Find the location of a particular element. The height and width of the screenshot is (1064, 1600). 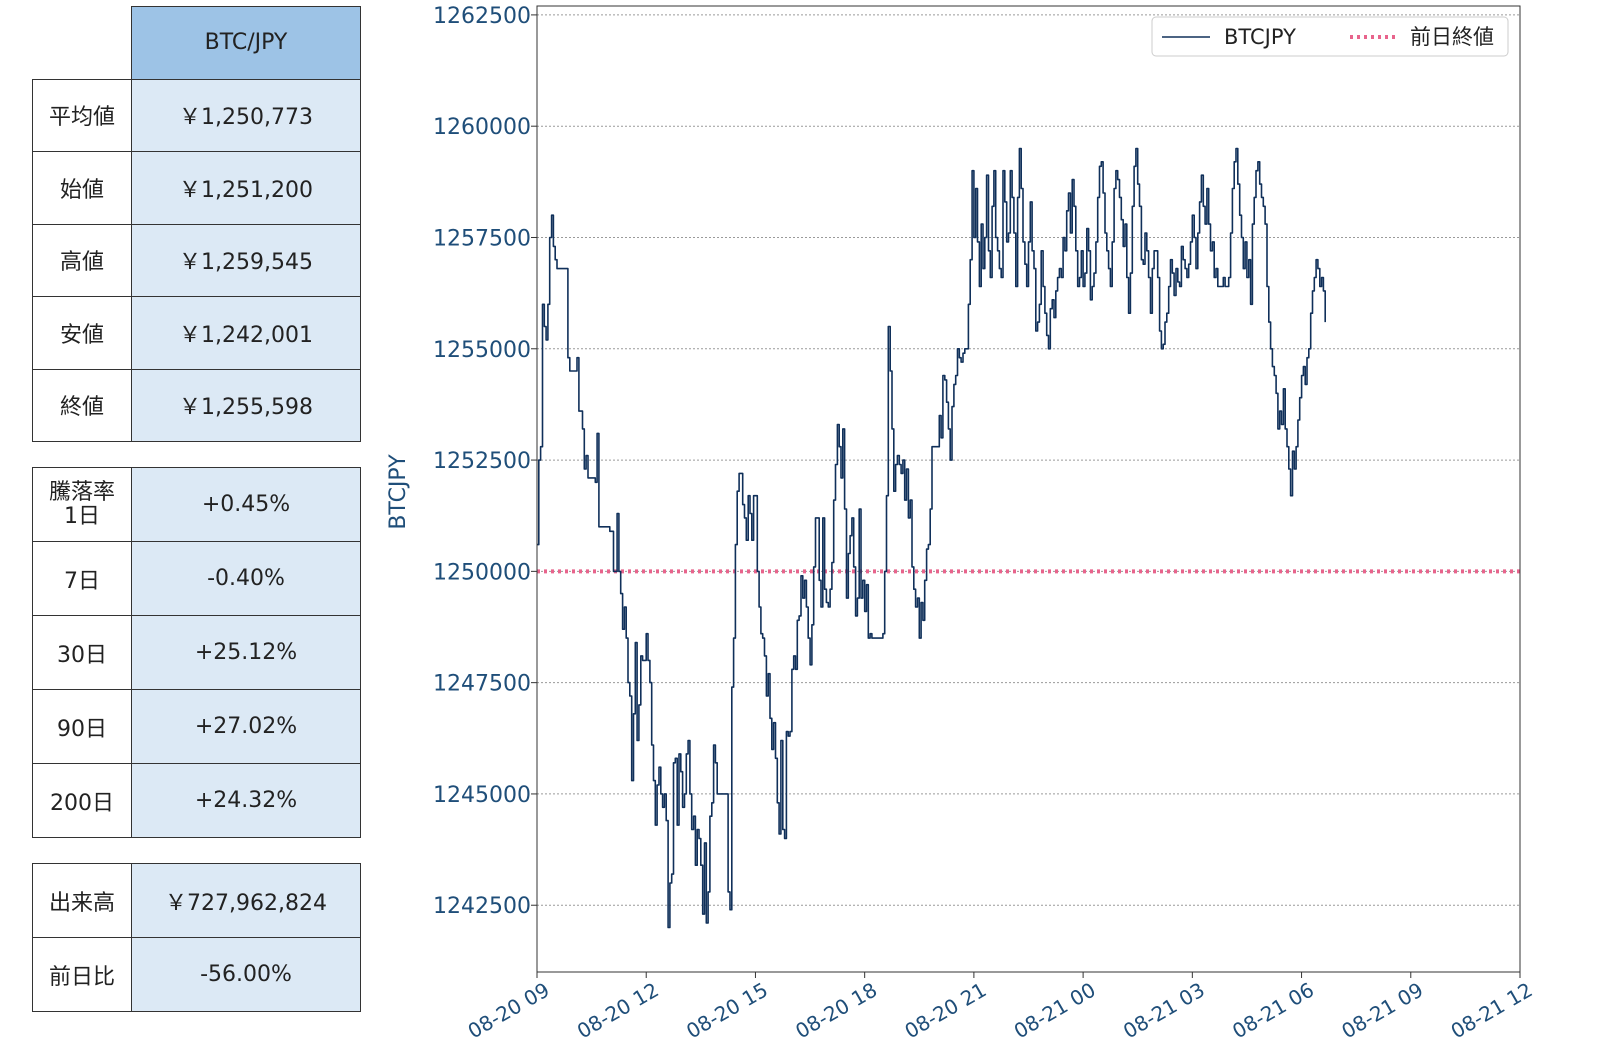

x-tick-label: 08-20 18 is located at coordinates (836, 1011).